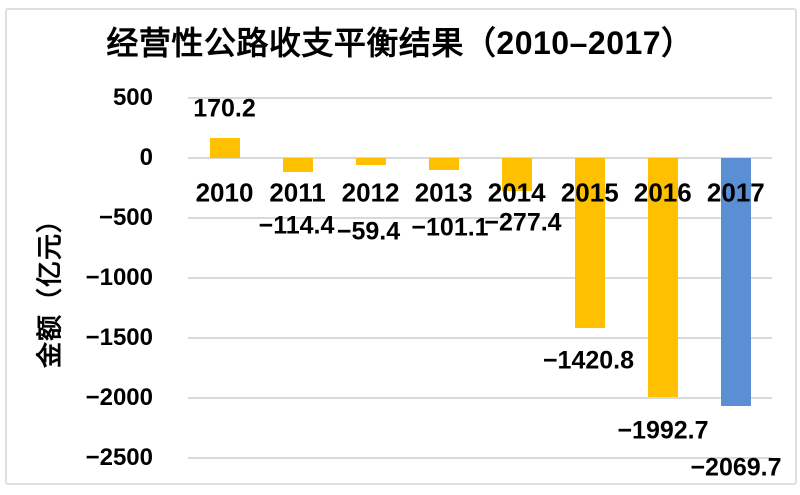 This screenshot has height=495, width=800. What do you see at coordinates (119, 397) in the screenshot?
I see `y-tick-label: −2000` at bounding box center [119, 397].